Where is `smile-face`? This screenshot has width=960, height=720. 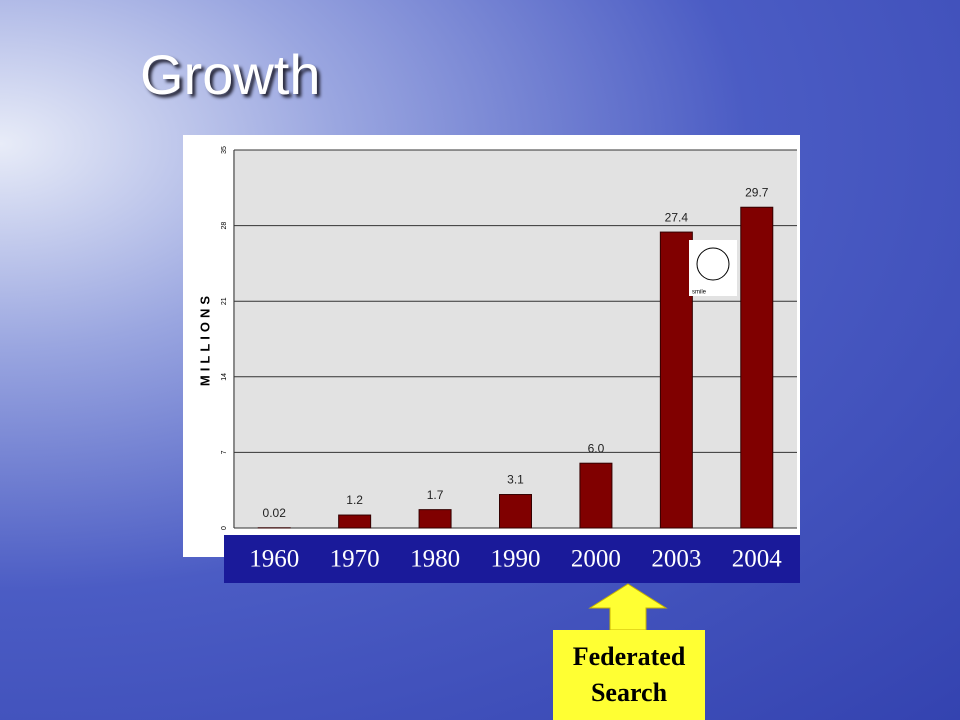
smile-face is located at coordinates (713, 264).